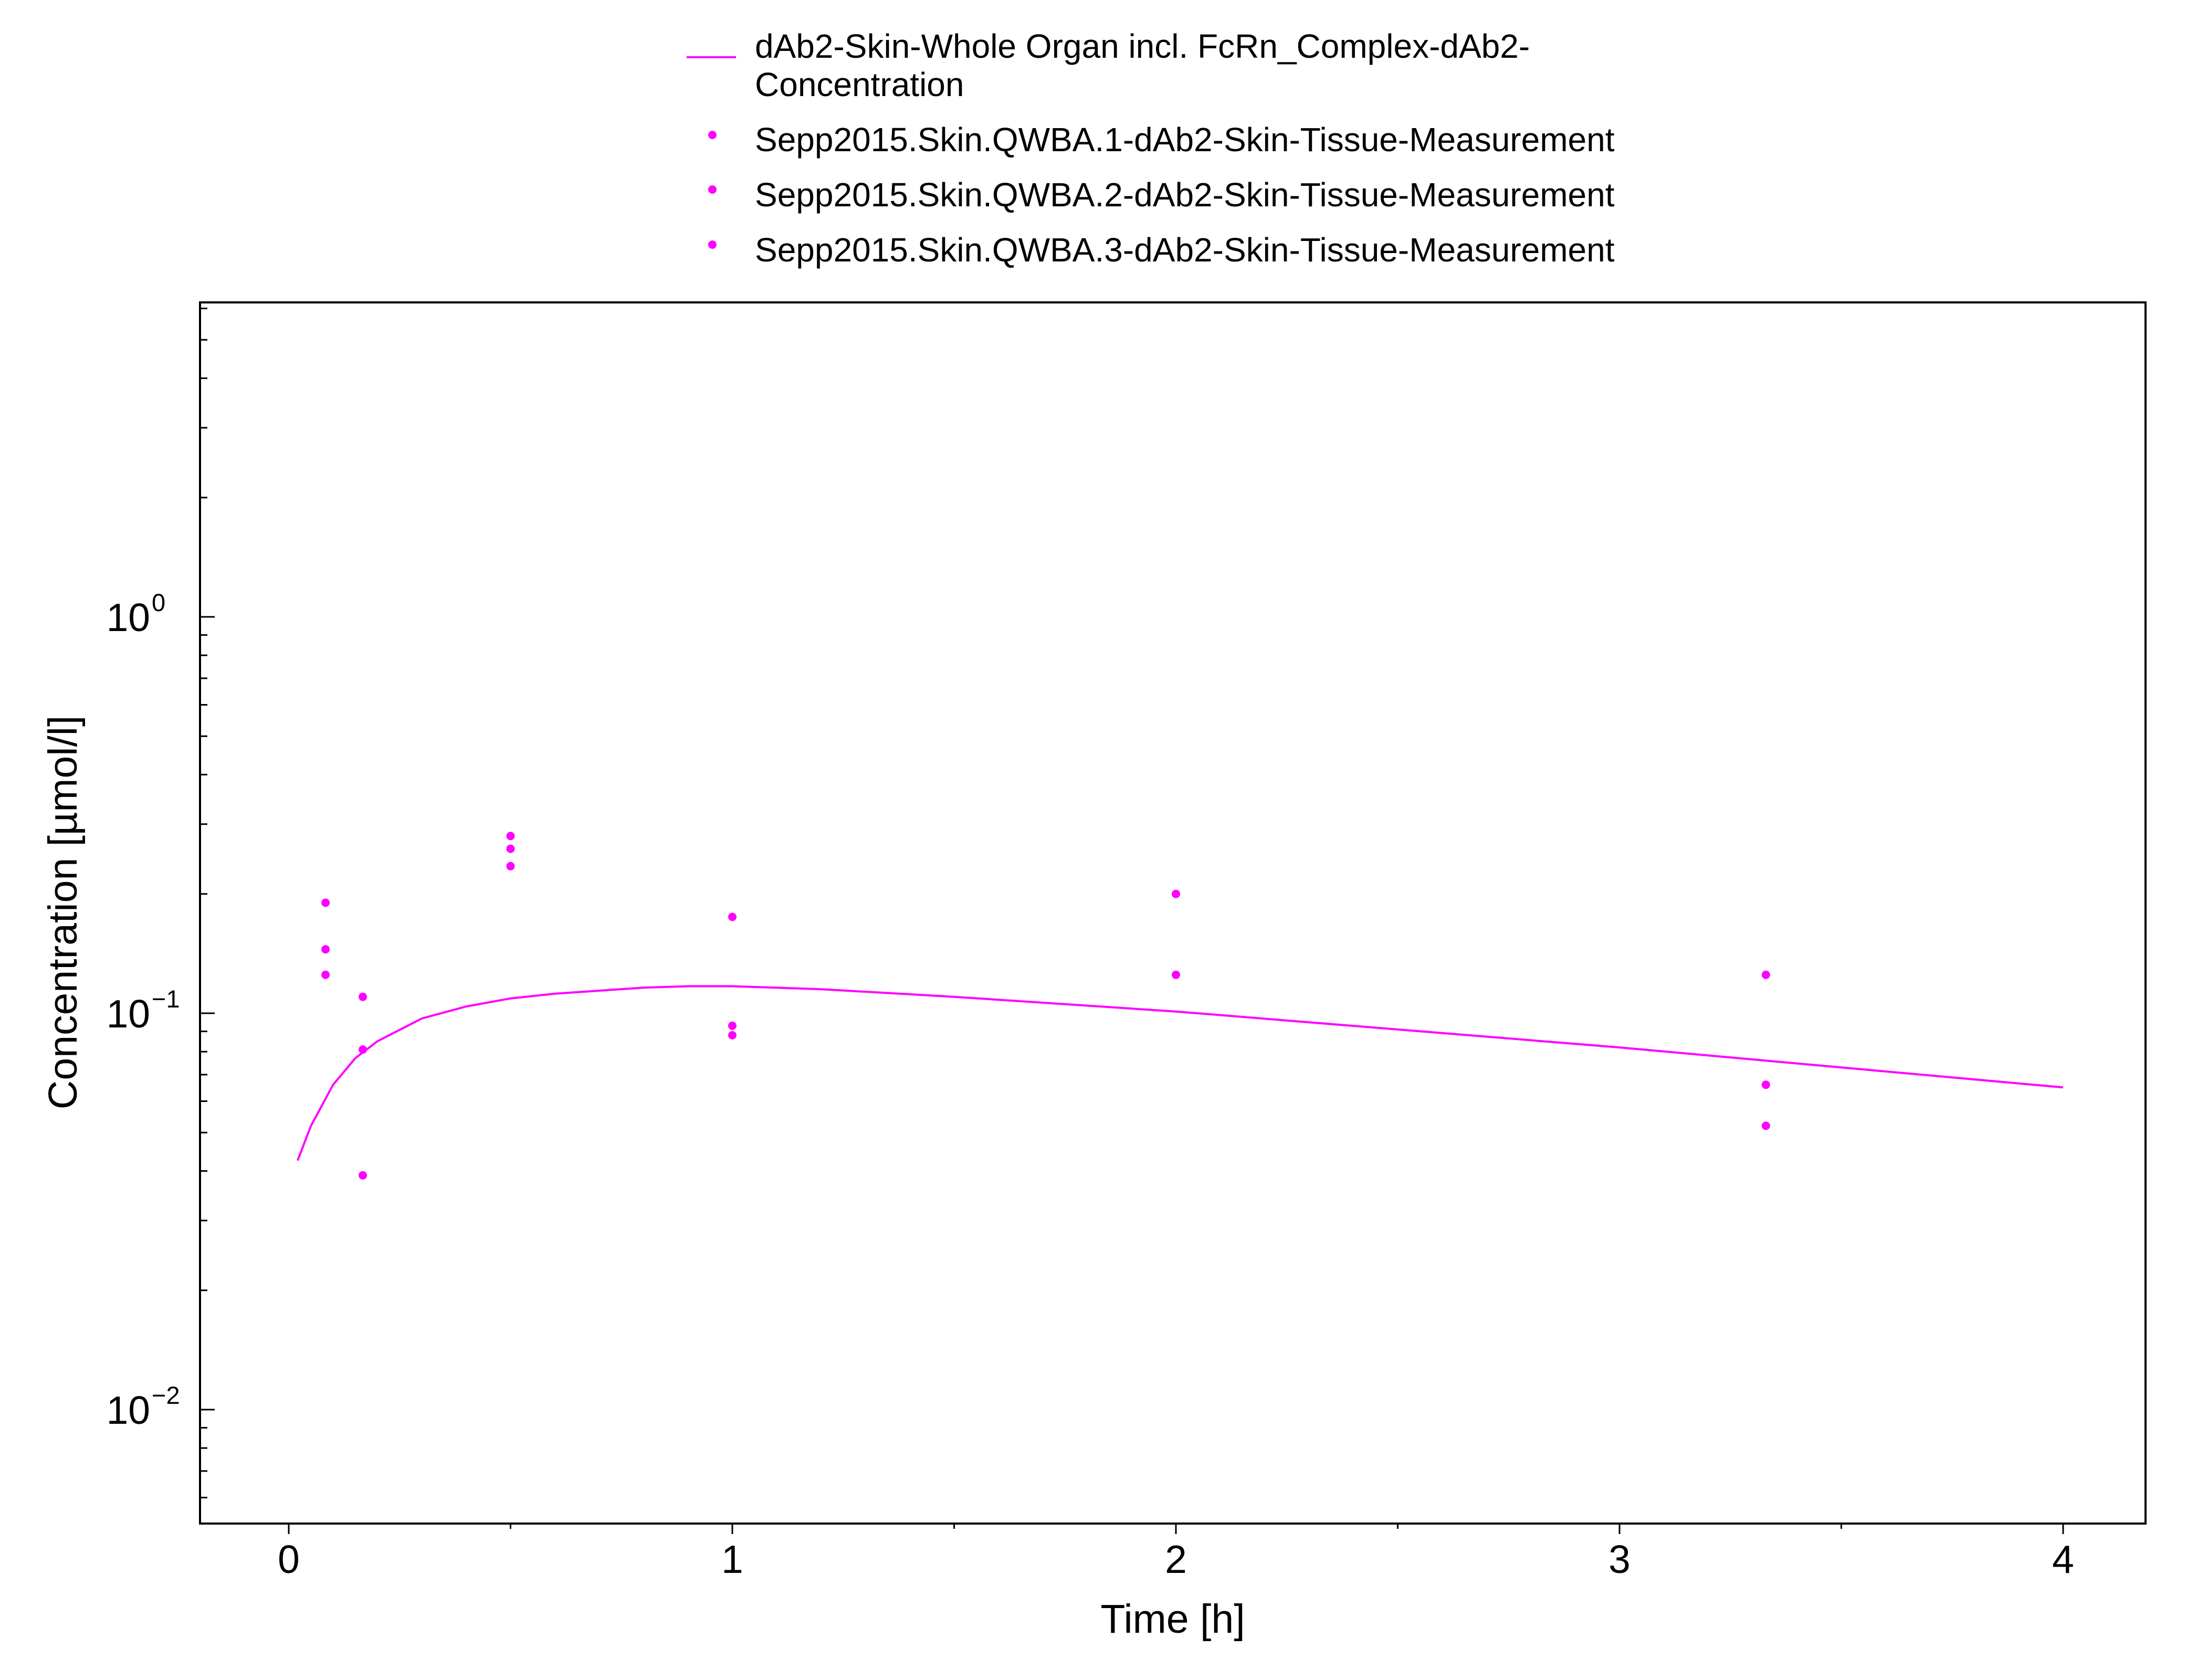 Image resolution: width=2187 pixels, height=1680 pixels. What do you see at coordinates (859, 84) in the screenshot?
I see `legend-label-line-2: Concentration` at bounding box center [859, 84].